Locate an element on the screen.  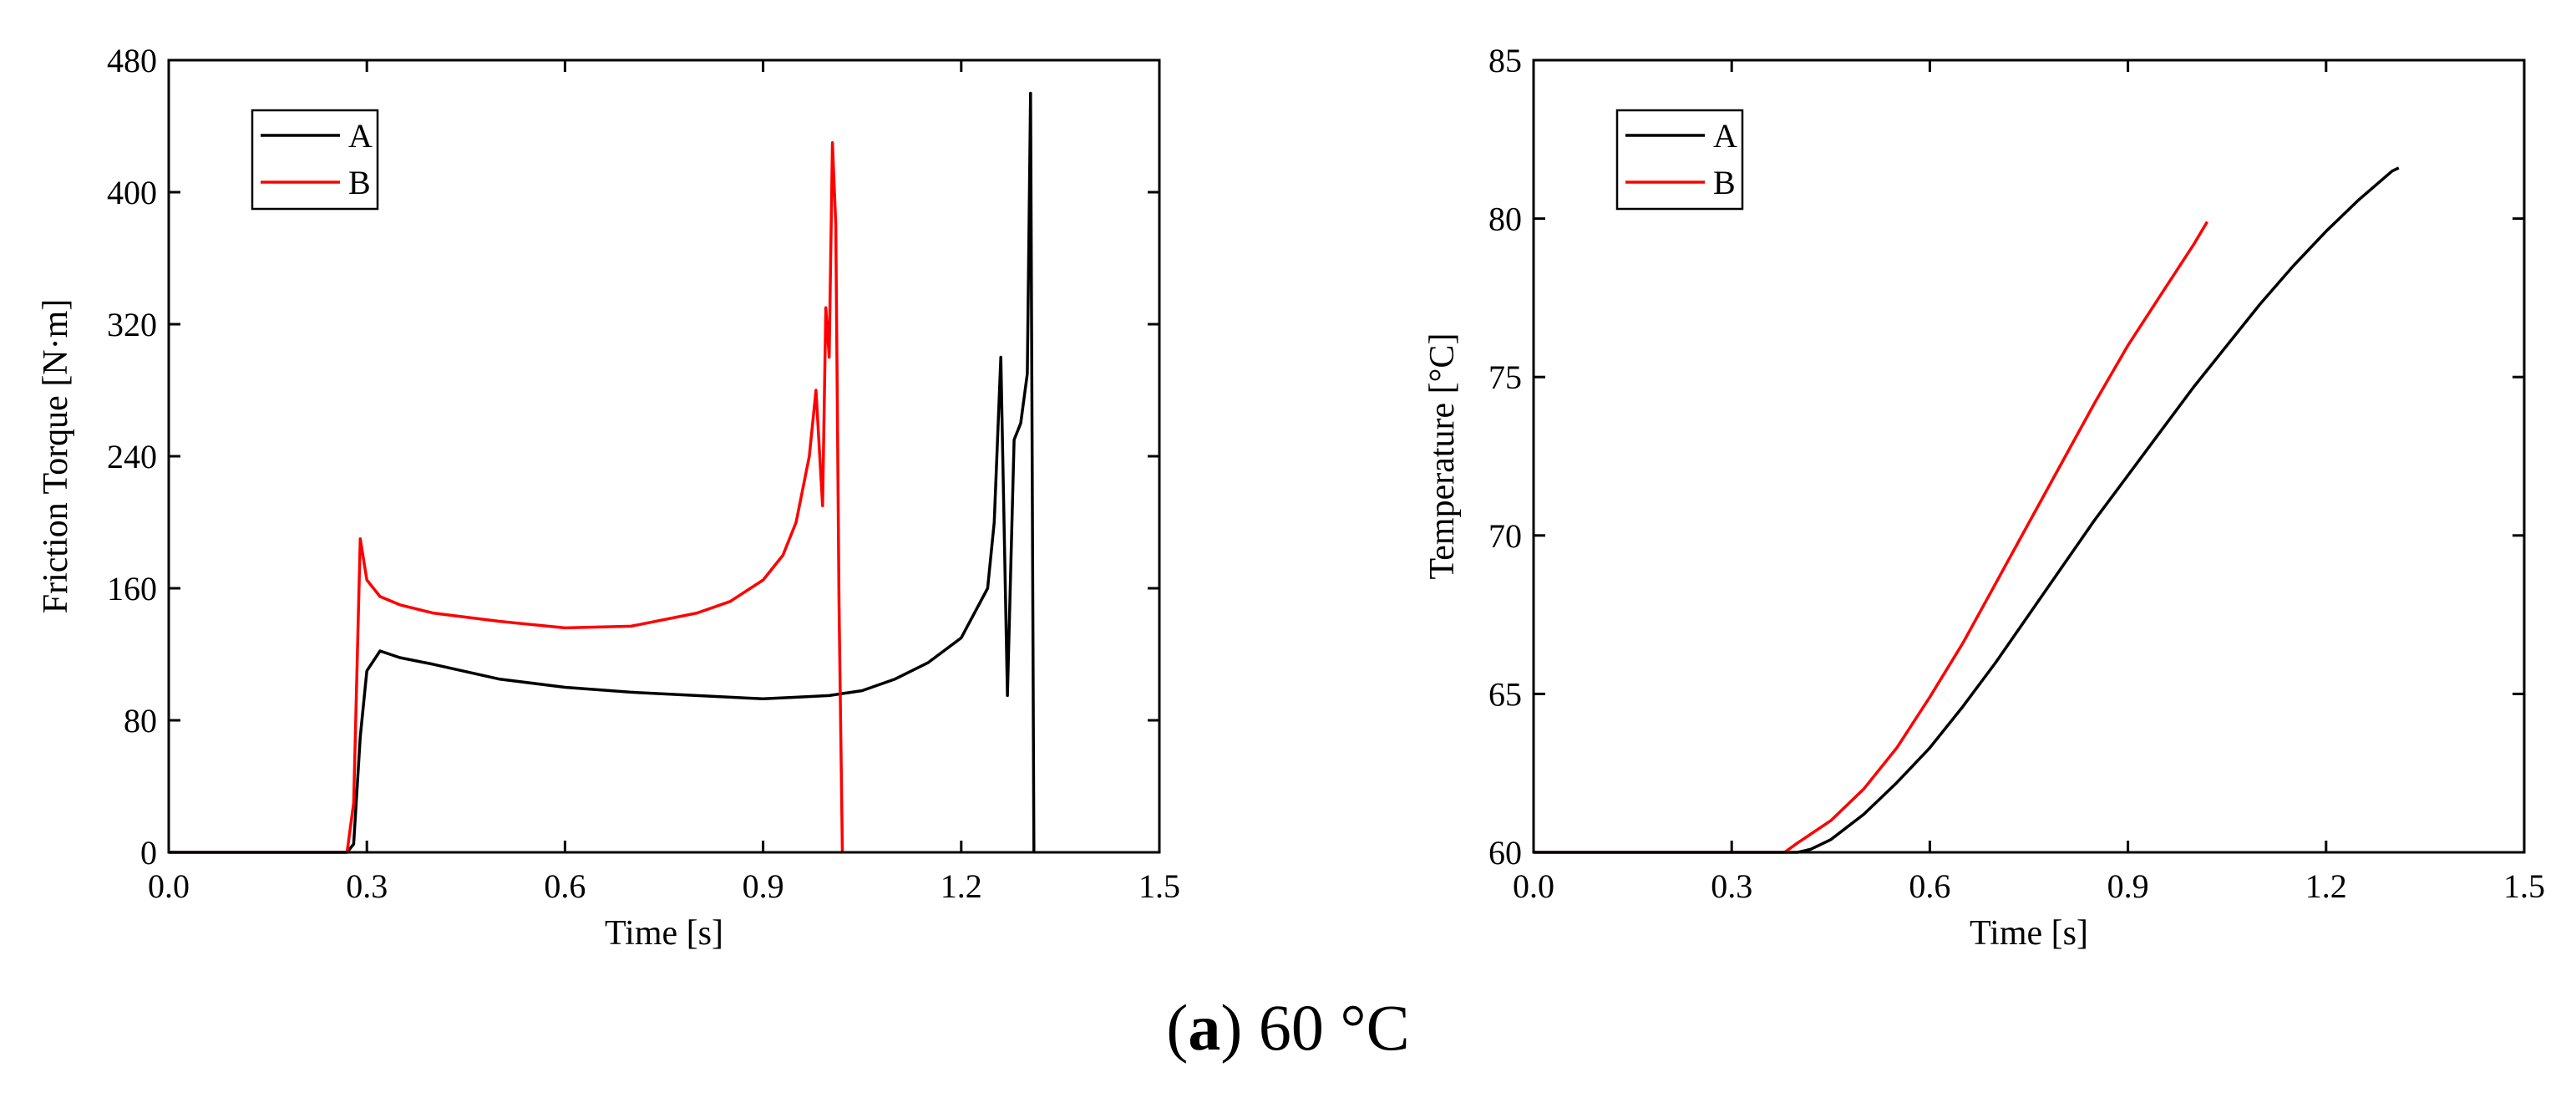
caption-text: 60 °C is located at coordinates (1334, 1027).